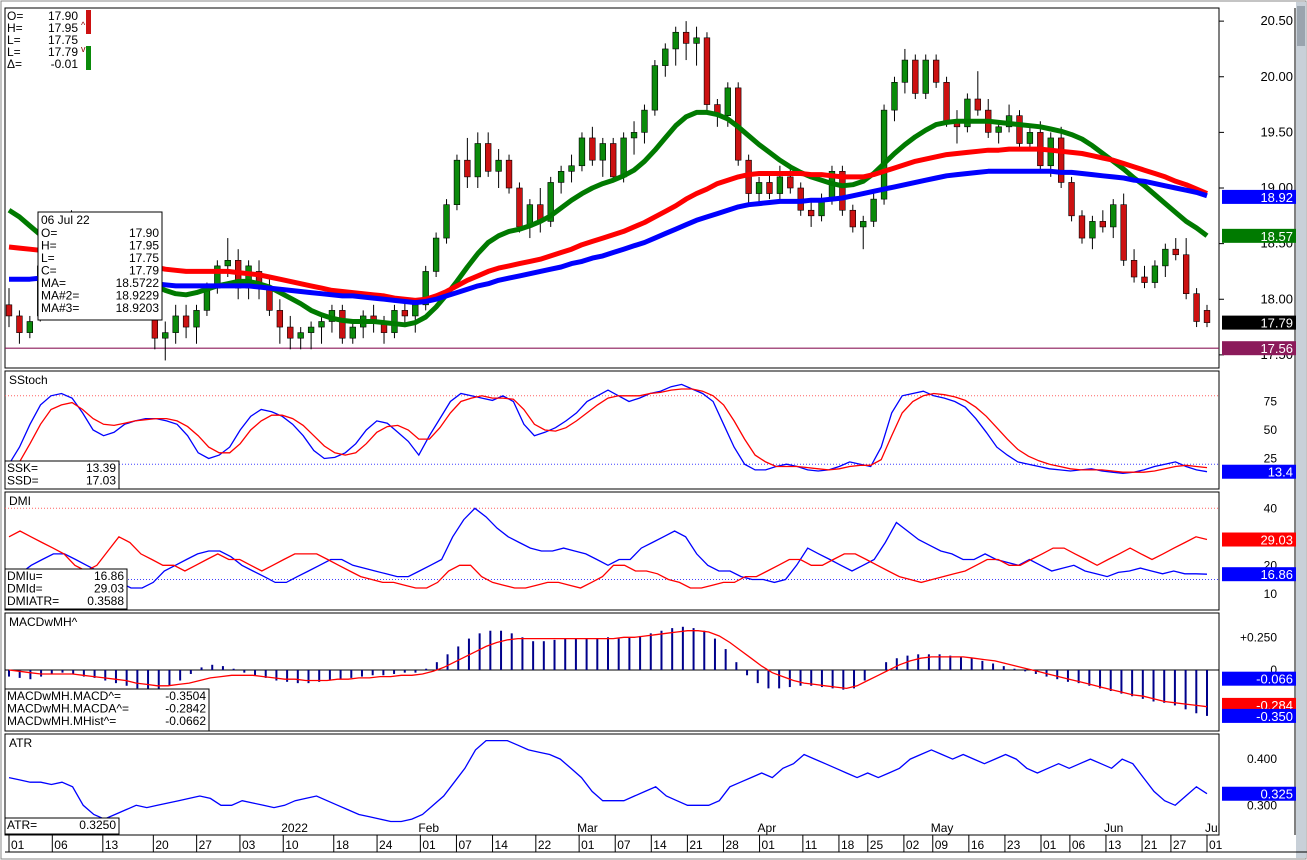 Image resolution: width=1307 pixels, height=860 pixels. Describe the element at coordinates (641, 665) in the screenshot. I see `panel-macdwmh: MACDwMH^ +0.250 0` at that location.